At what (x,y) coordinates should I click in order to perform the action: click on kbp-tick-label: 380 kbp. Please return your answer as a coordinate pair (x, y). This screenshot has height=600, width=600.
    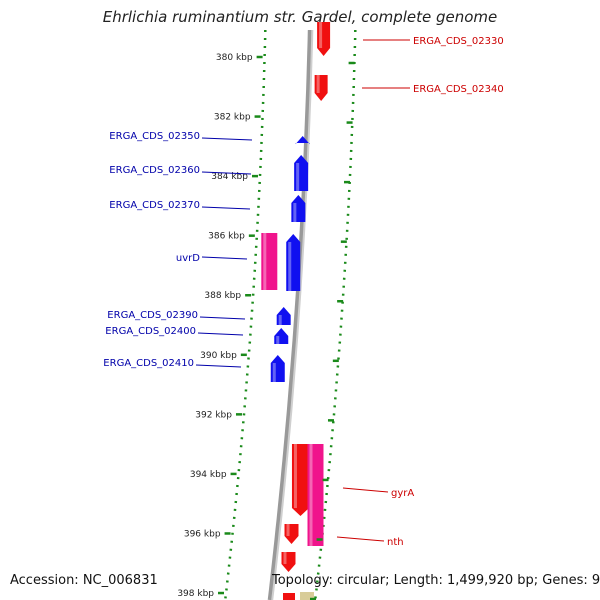
    Looking at the image, I should click on (234, 58).